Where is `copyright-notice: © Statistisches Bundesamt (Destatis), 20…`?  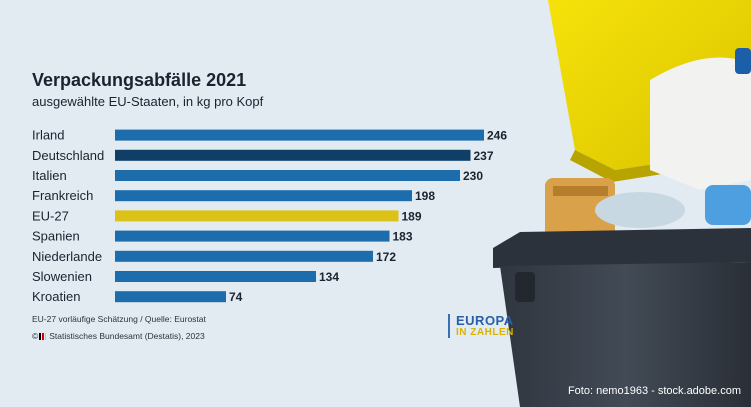
copyright-notice: © Statistisches Bundesamt (Destatis), 20… is located at coordinates (118, 336).